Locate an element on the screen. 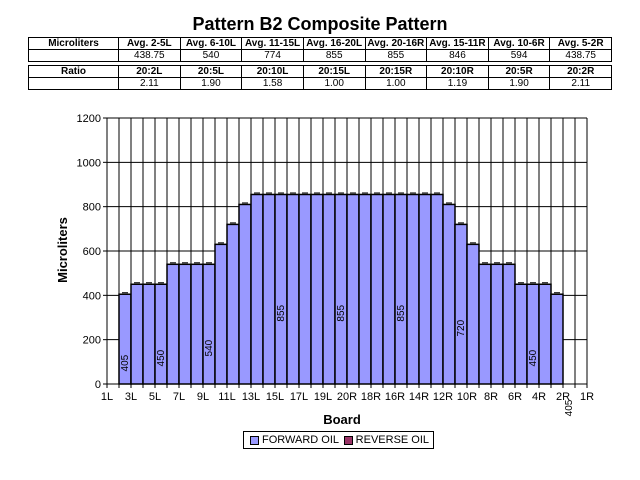 This screenshot has width=640, height=480. x-tick-label: 6R is located at coordinates (515, 397).